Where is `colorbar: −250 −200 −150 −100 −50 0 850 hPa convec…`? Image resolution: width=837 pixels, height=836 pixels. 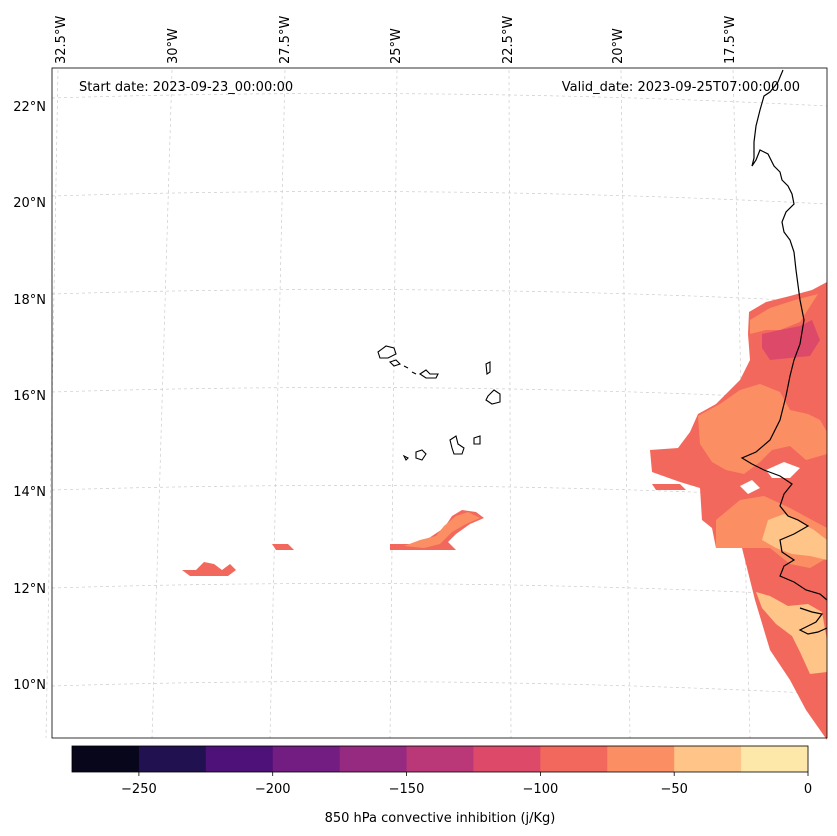 colorbar: −250 −200 −150 −100 −50 0 850 hPa convec… is located at coordinates (441, 785).